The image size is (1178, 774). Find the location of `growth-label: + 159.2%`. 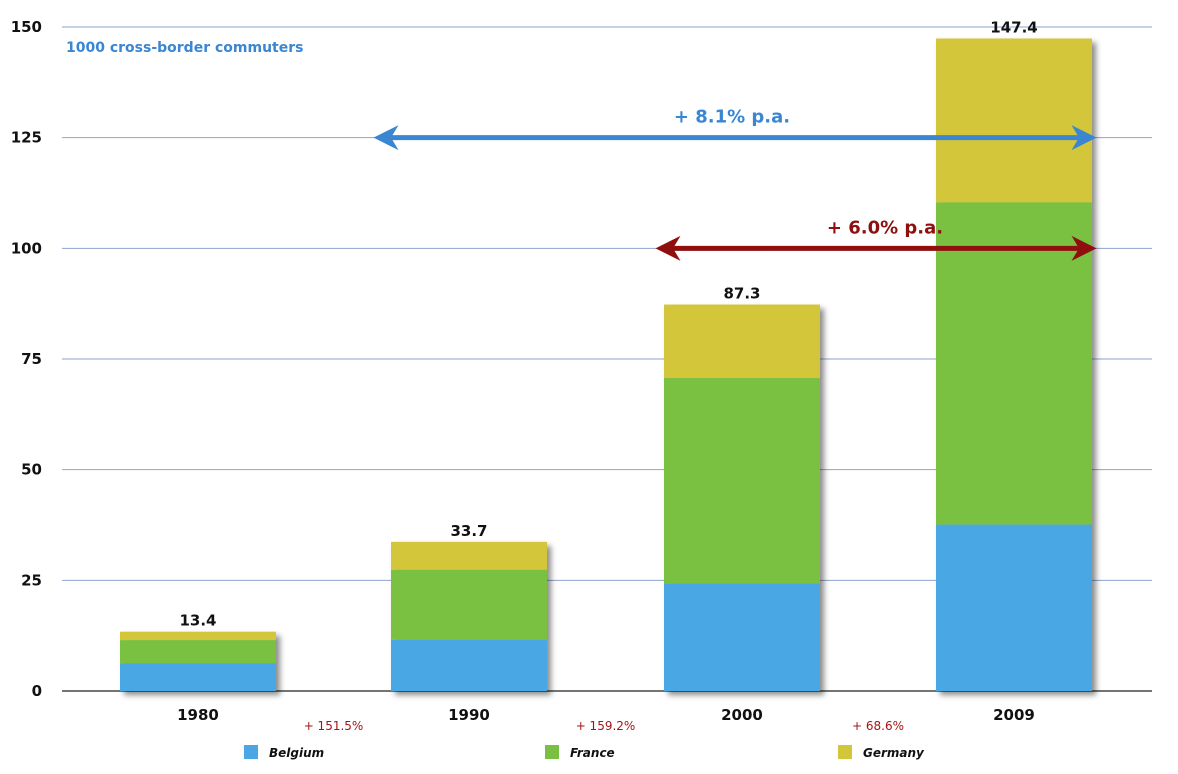

growth-label: + 159.2% is located at coordinates (606, 726).